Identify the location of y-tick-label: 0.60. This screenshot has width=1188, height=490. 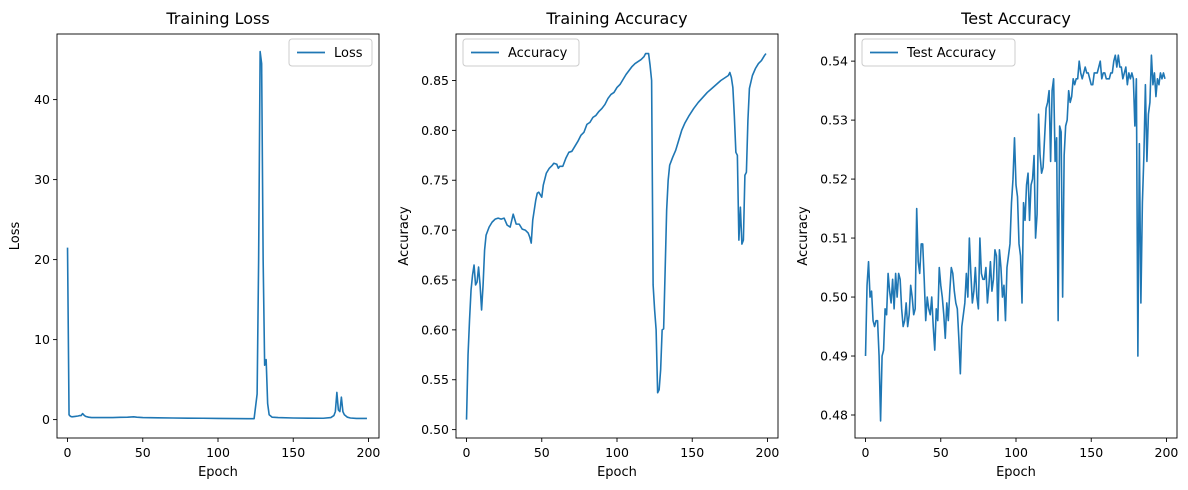
(435, 329).